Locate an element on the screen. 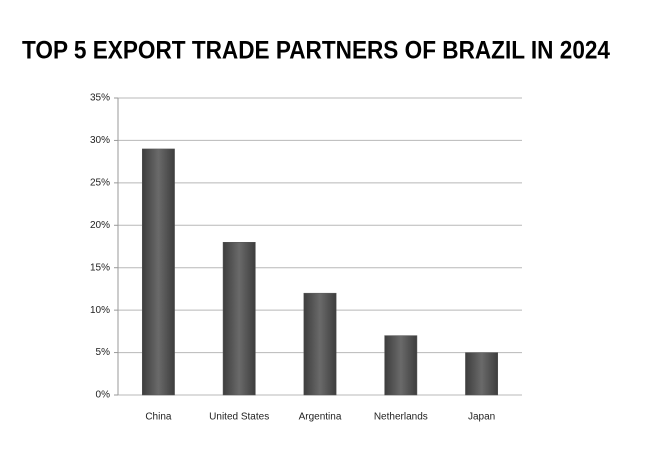 The height and width of the screenshot is (450, 650). y-tick-label: 15% is located at coordinates (100, 267).